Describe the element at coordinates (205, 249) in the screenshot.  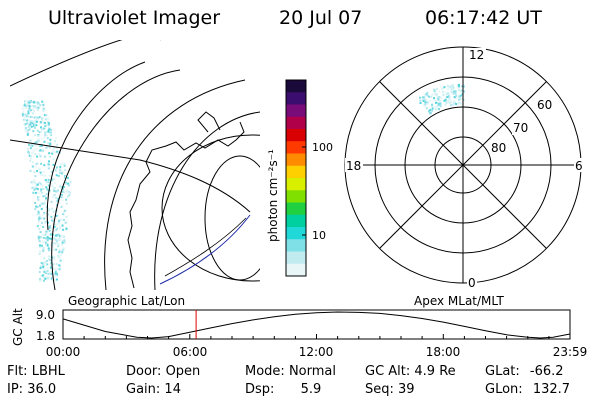
I see `map-terminator-line` at that location.